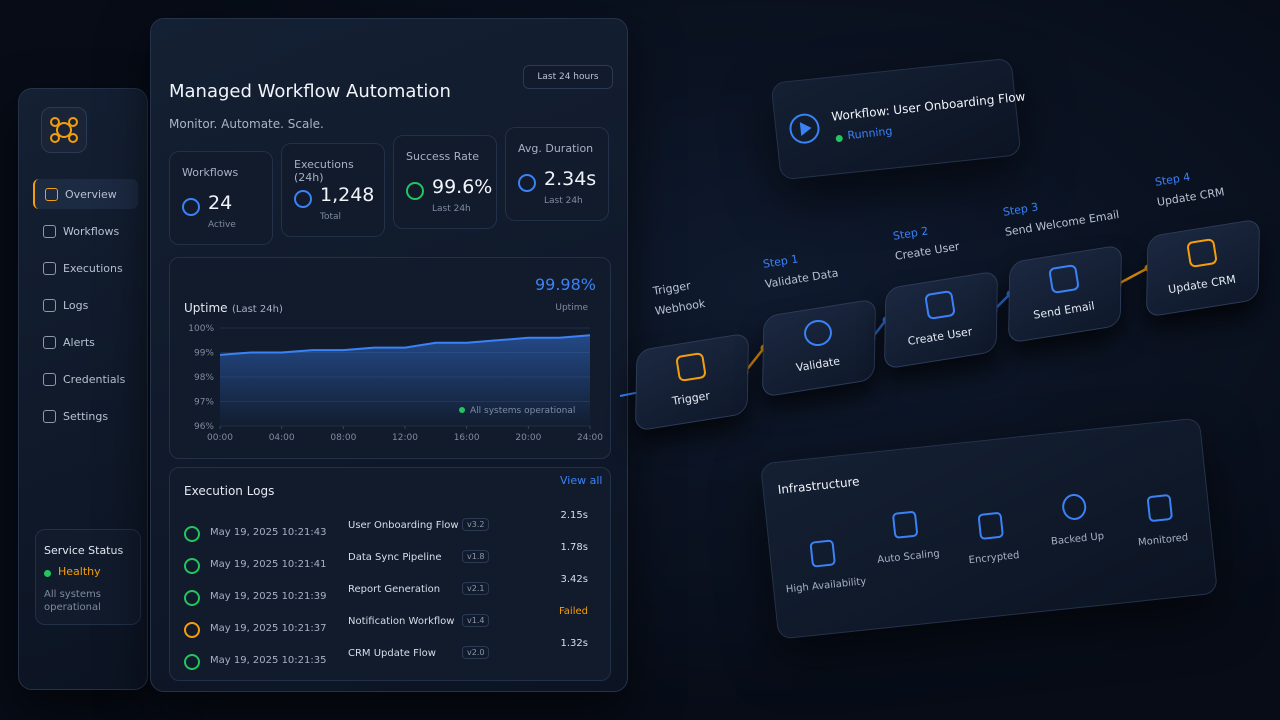  Describe the element at coordinates (204, 403) in the screenshot. I see `y-tick-label: 97%` at that location.